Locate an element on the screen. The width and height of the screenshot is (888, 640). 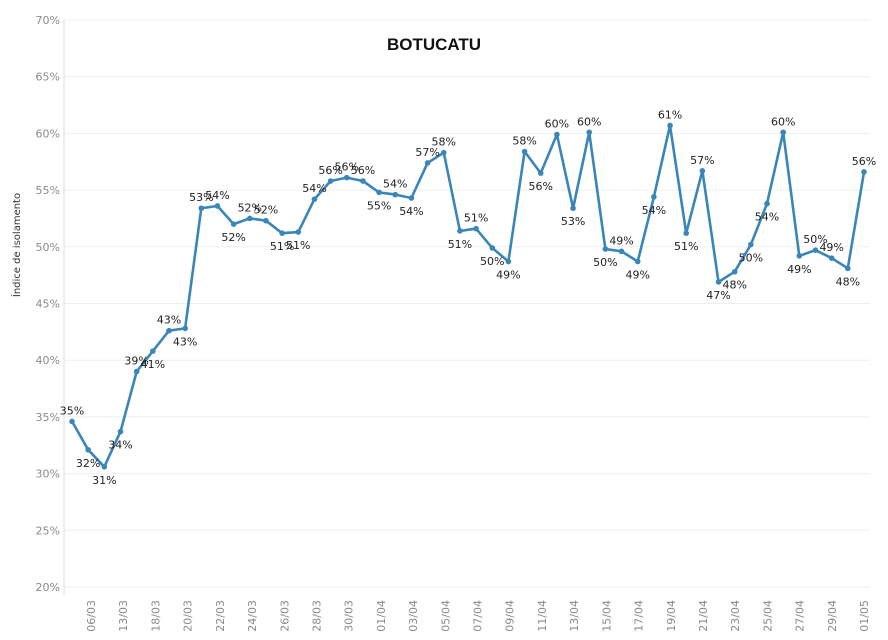
x-tick-label: 22/03 is located at coordinates (220, 616).